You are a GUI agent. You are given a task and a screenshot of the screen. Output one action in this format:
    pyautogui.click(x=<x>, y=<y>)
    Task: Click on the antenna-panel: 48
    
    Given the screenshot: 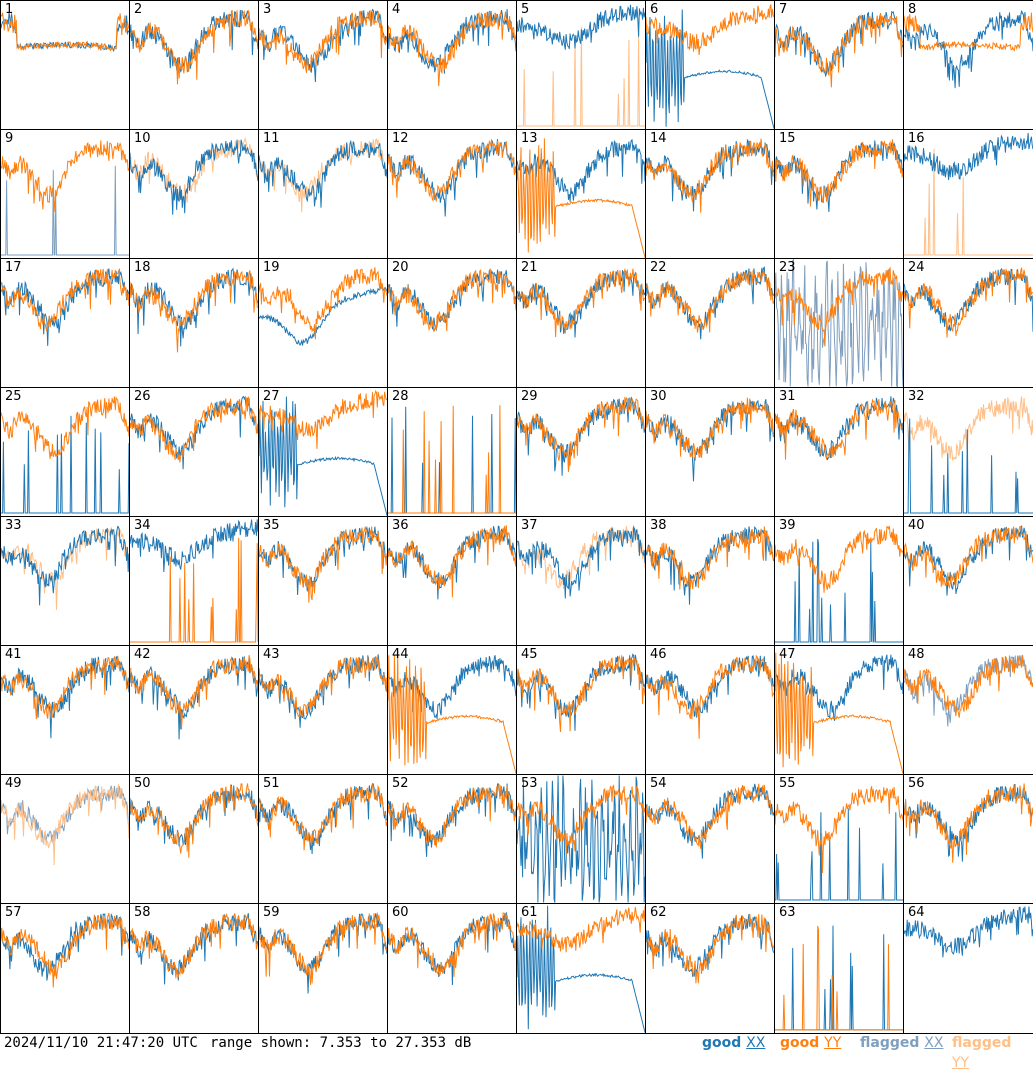 What is the action you would take?
    pyautogui.click(x=968, y=710)
    